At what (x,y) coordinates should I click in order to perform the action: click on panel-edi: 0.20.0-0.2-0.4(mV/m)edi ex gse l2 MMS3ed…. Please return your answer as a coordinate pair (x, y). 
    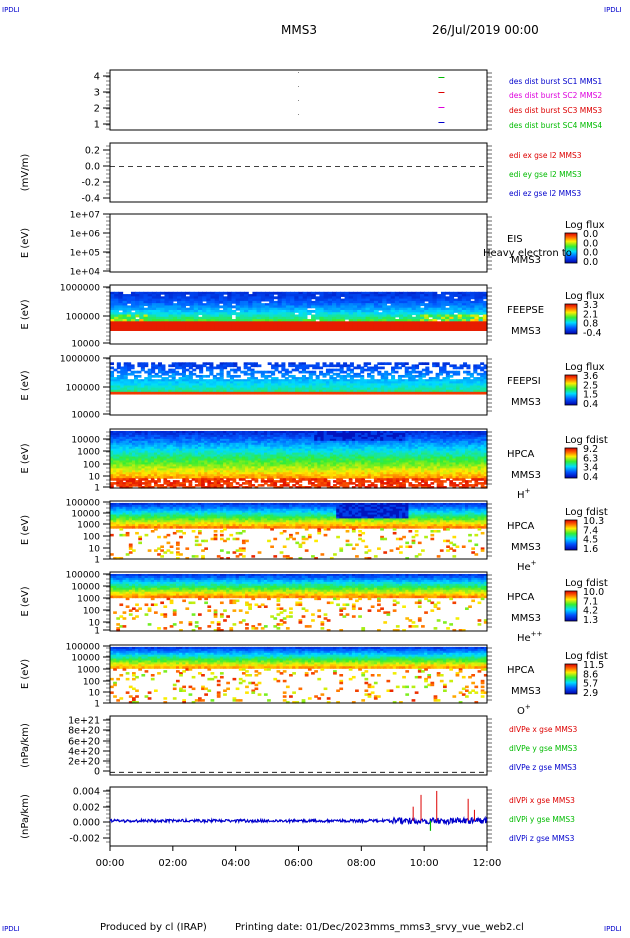
    Looking at the image, I should click on (301, 174).